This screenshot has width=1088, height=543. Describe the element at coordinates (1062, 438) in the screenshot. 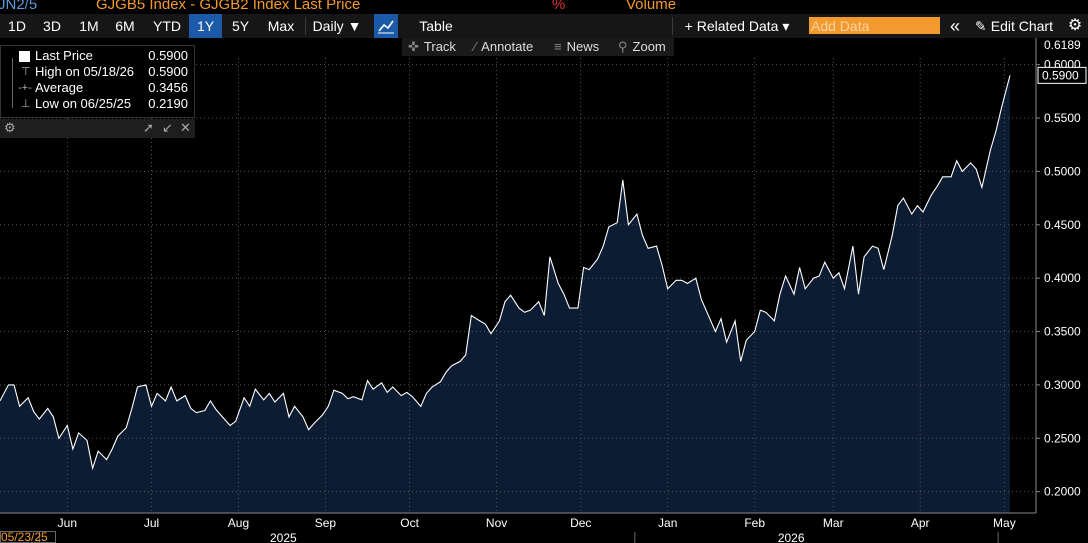

I see `y-tick-label: 0.2500` at that location.